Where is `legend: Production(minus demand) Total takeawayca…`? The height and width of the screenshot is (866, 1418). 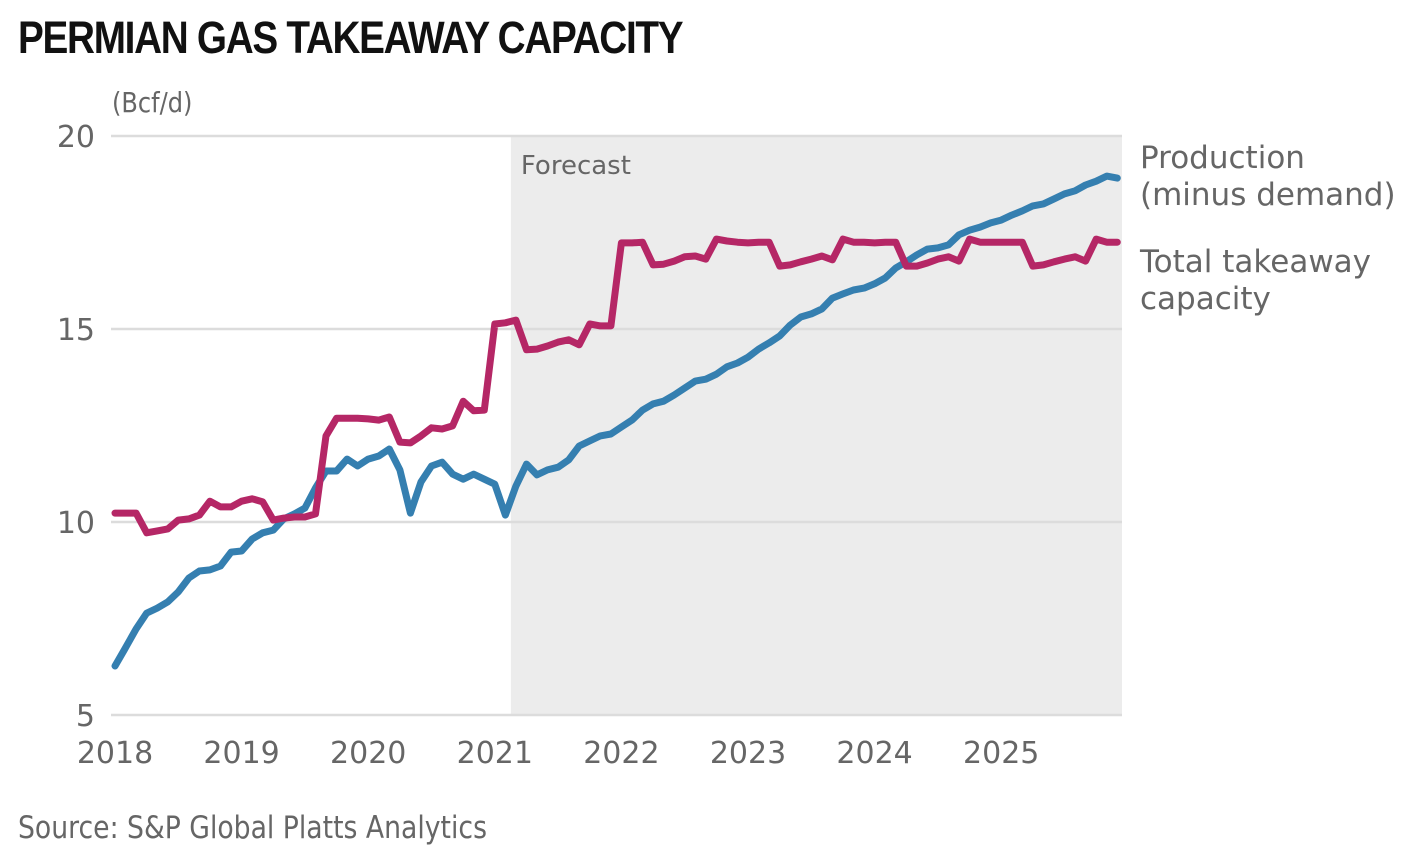 legend: Production(minus demand) Total takeawayca… is located at coordinates (1267, 228).